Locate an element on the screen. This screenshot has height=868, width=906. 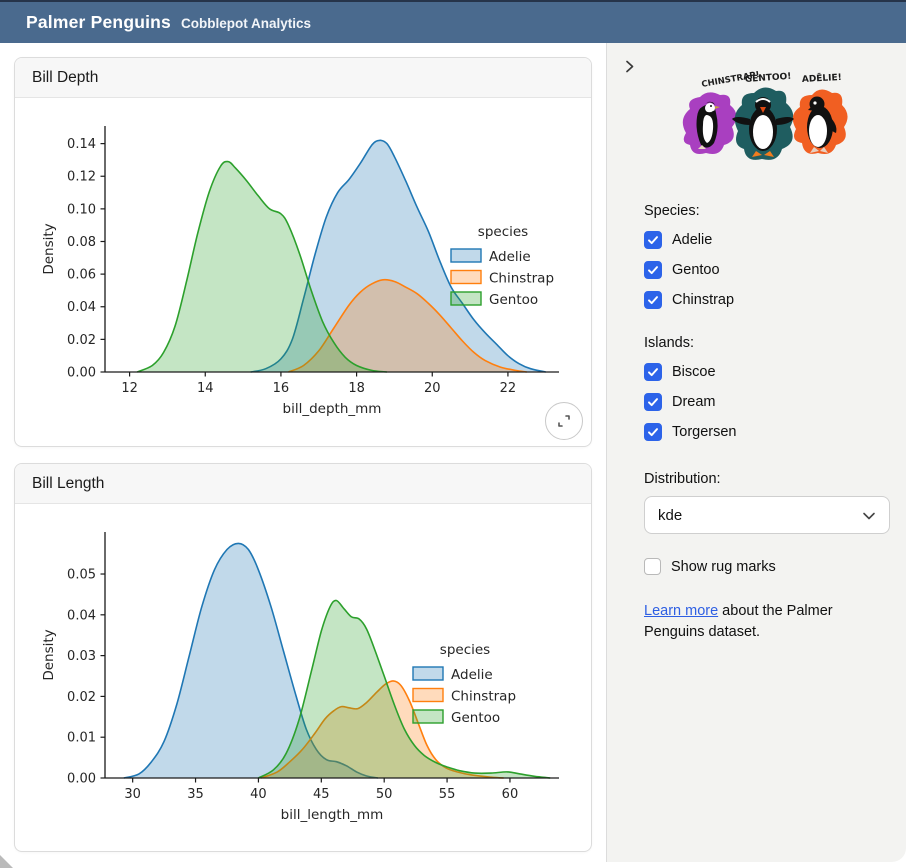
svg-text: 22 is located at coordinates (508, 388).